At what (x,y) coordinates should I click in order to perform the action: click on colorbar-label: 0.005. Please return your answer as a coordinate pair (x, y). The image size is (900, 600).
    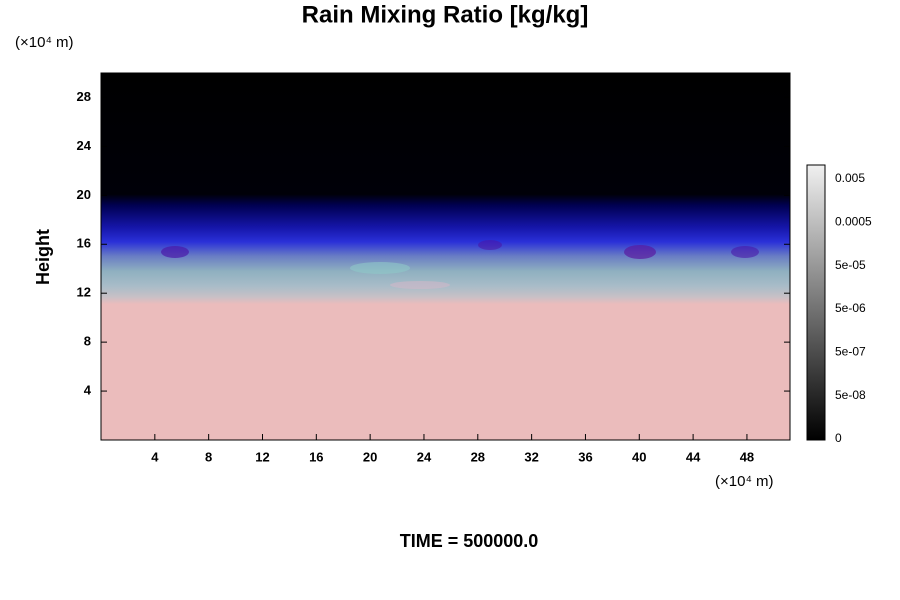
    Looking at the image, I should click on (850, 178).